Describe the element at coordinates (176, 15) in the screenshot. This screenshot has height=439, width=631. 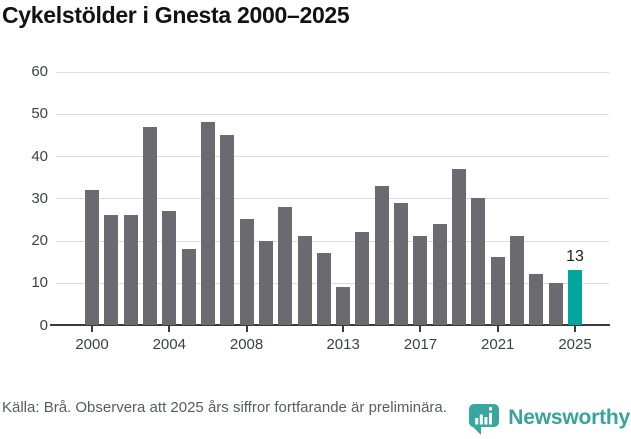
I see `page-title: Cykelstölder i Gnesta 2000–2025` at that location.